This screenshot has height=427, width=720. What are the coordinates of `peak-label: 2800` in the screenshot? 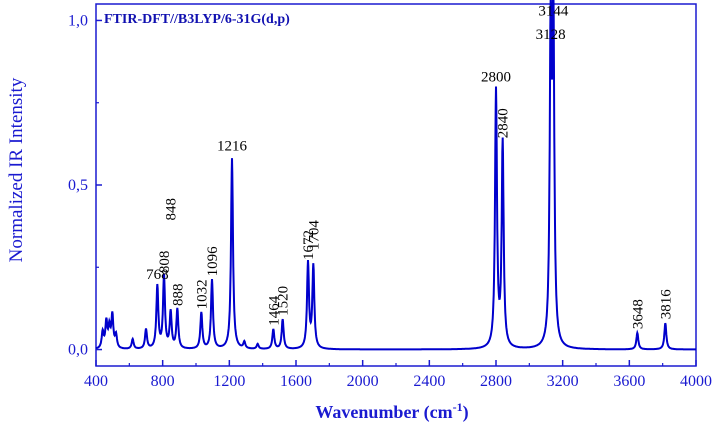 It's located at (496, 78).